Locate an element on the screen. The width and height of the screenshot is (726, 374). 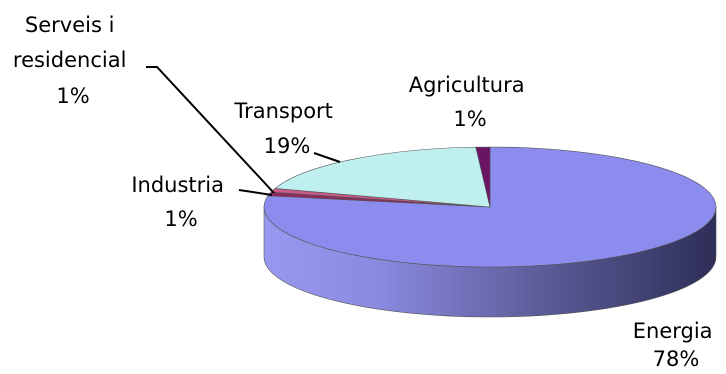
label-agricultura-value: 1% is located at coordinates (469, 119).